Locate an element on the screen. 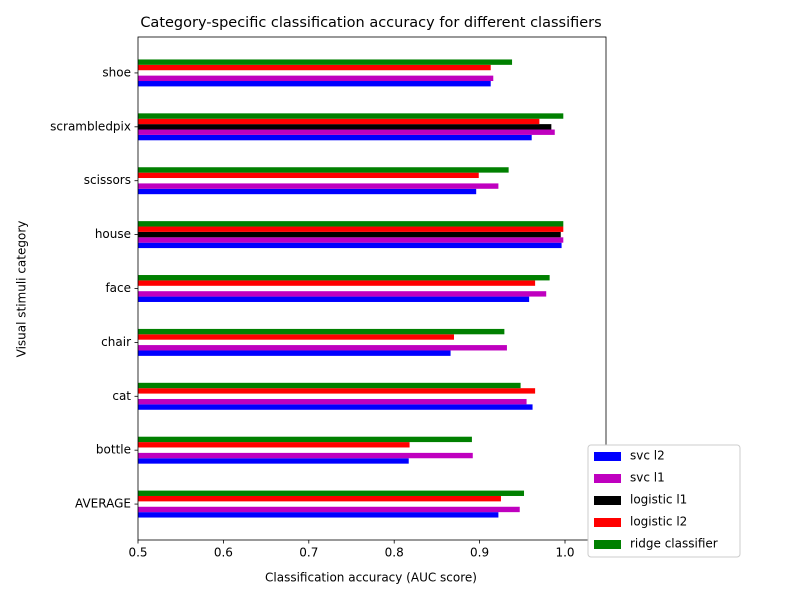  x-tick-label: 0.9 is located at coordinates (479, 553).